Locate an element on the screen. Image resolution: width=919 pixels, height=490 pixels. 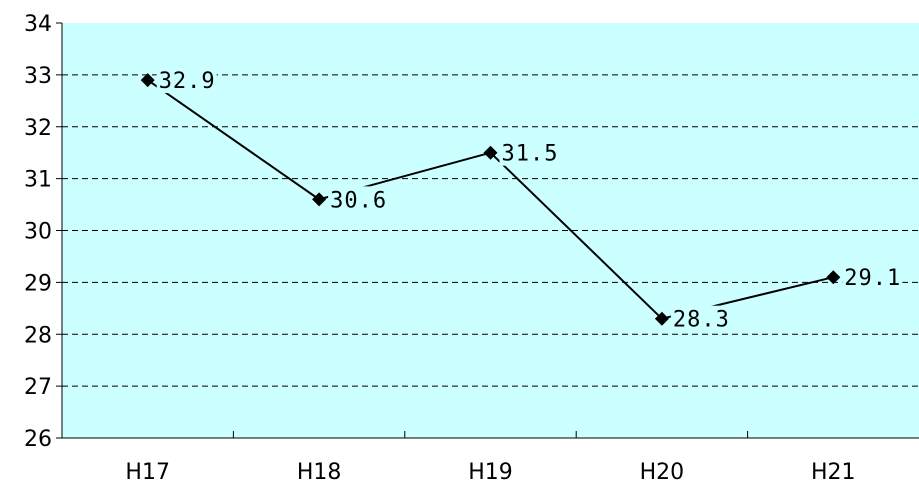
y-axis-tick-label: 27 is located at coordinates (38, 387).